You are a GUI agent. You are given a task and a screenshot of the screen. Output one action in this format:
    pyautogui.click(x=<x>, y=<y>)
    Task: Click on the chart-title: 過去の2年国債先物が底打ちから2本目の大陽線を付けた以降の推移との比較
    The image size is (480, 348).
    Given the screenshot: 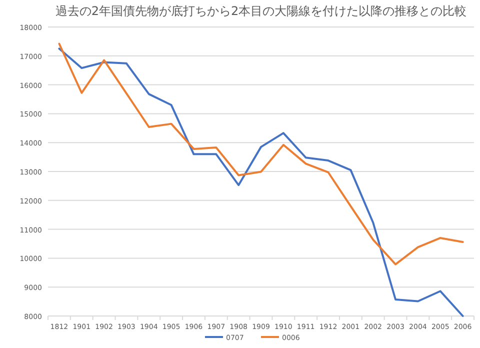 What is the action you would take?
    pyautogui.click(x=261, y=11)
    